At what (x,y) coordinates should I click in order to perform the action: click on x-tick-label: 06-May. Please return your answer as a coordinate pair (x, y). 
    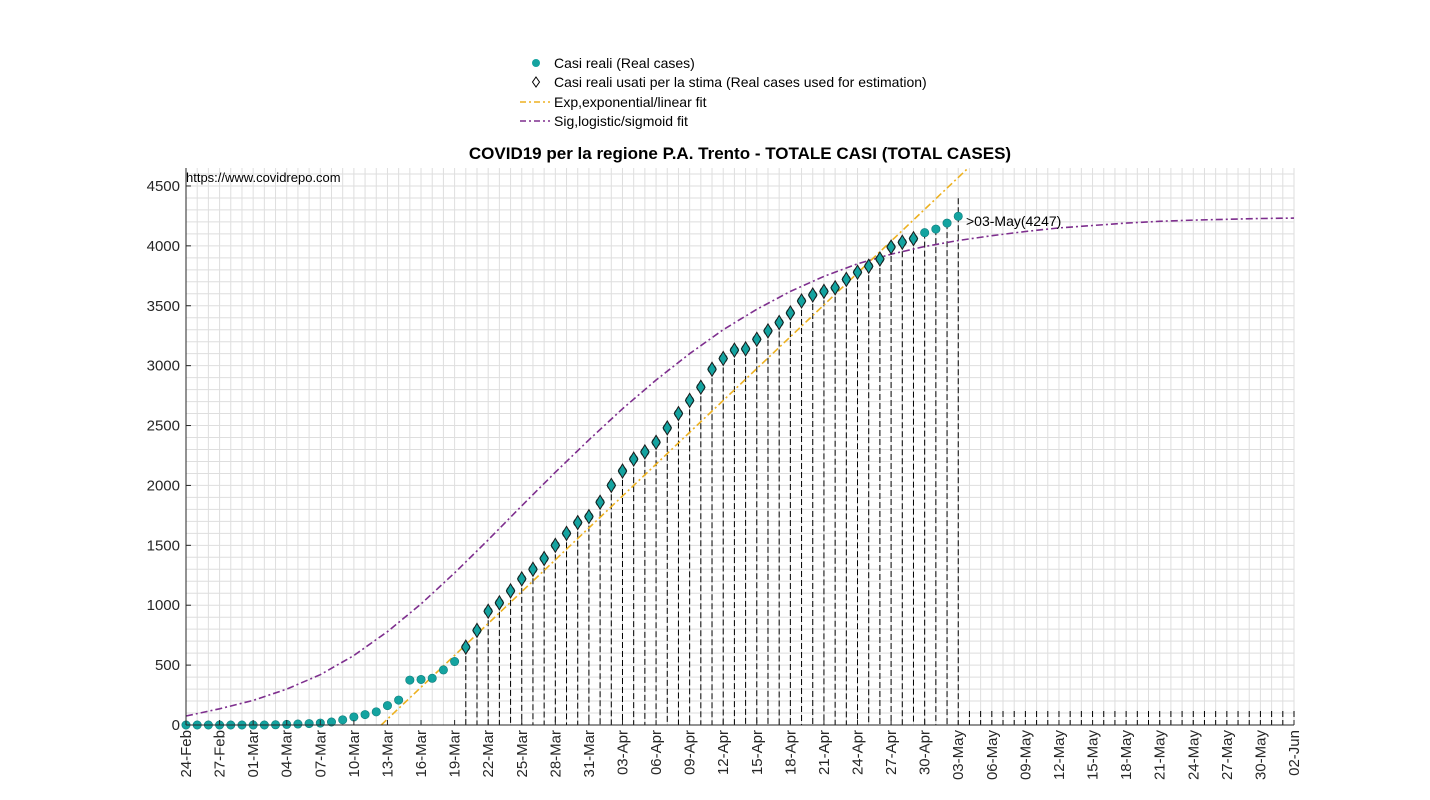
    Looking at the image, I should click on (992, 755).